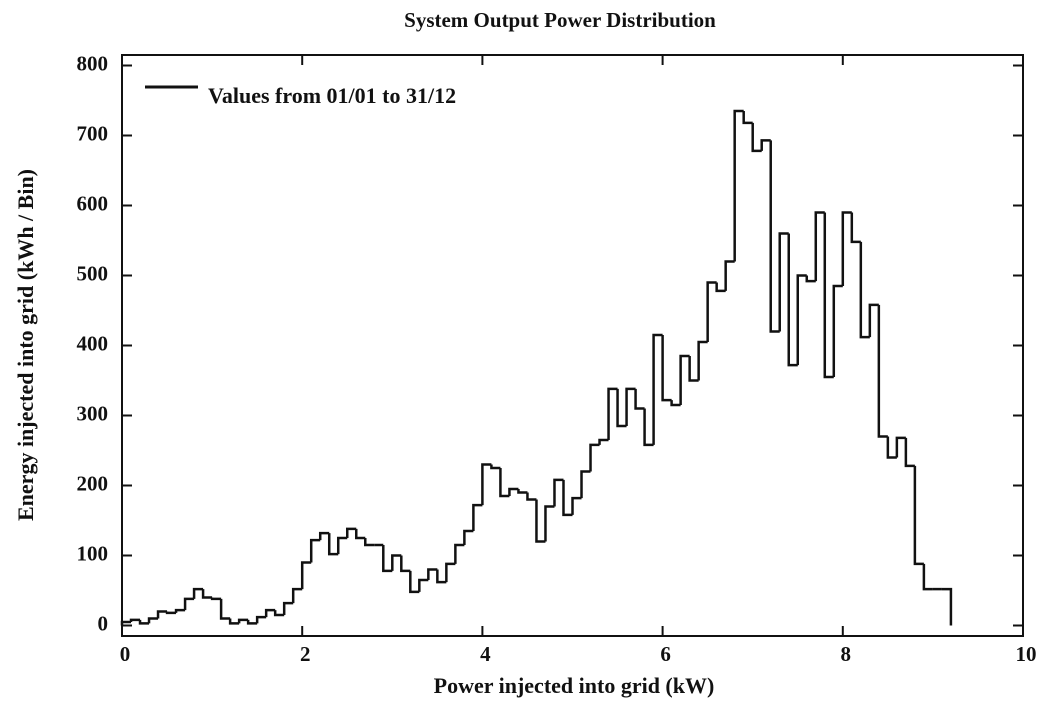  I want to click on y-tick-label: 600, so click(93, 203).